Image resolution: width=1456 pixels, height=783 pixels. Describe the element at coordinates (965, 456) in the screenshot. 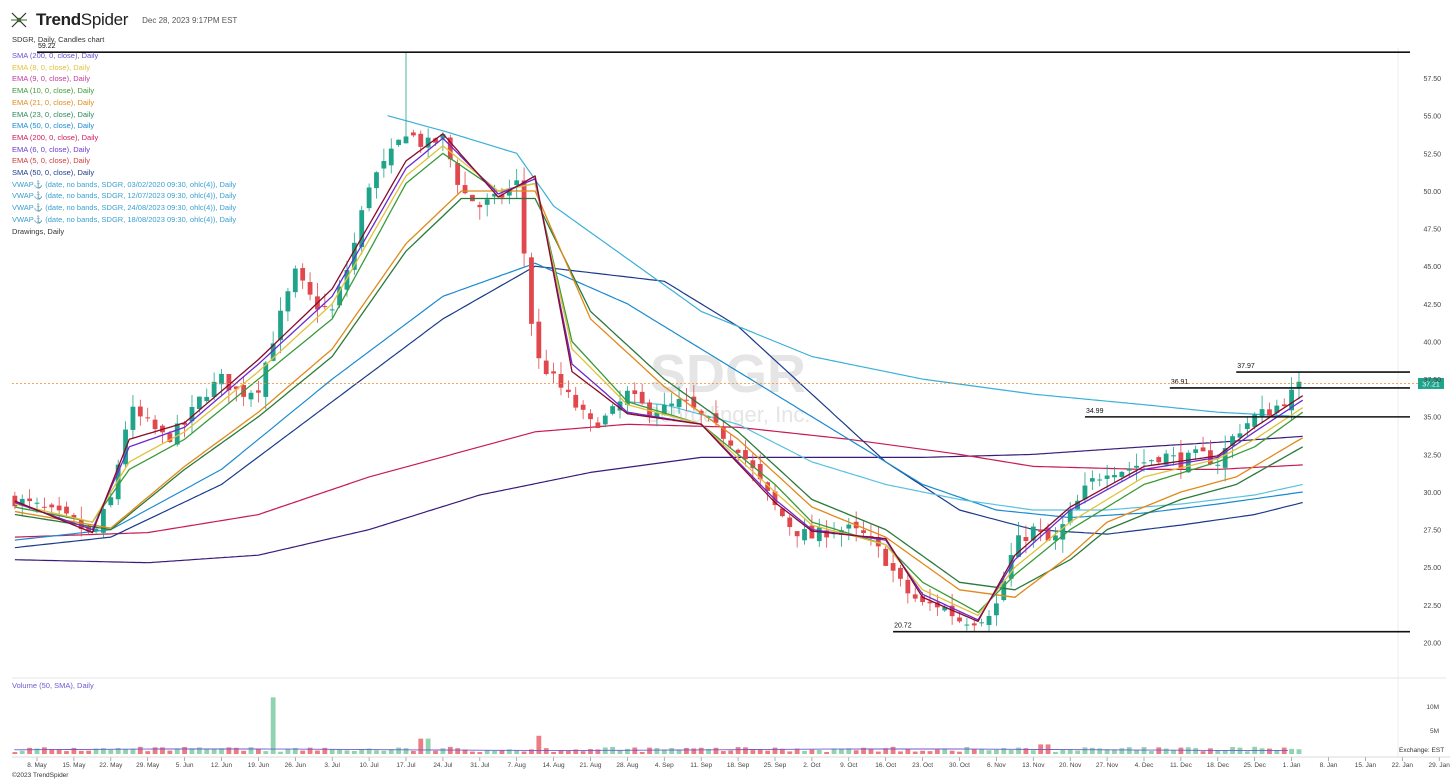

I see `ma-line` at that location.